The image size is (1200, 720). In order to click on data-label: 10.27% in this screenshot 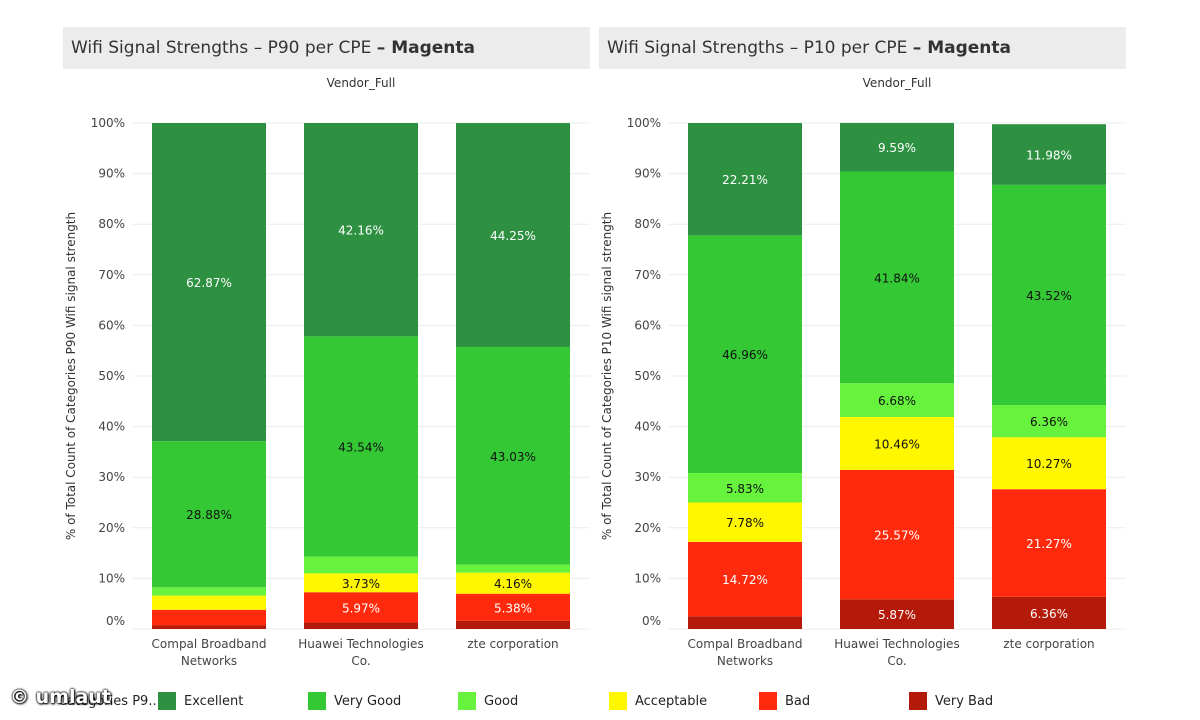, I will do `click(1049, 464)`.